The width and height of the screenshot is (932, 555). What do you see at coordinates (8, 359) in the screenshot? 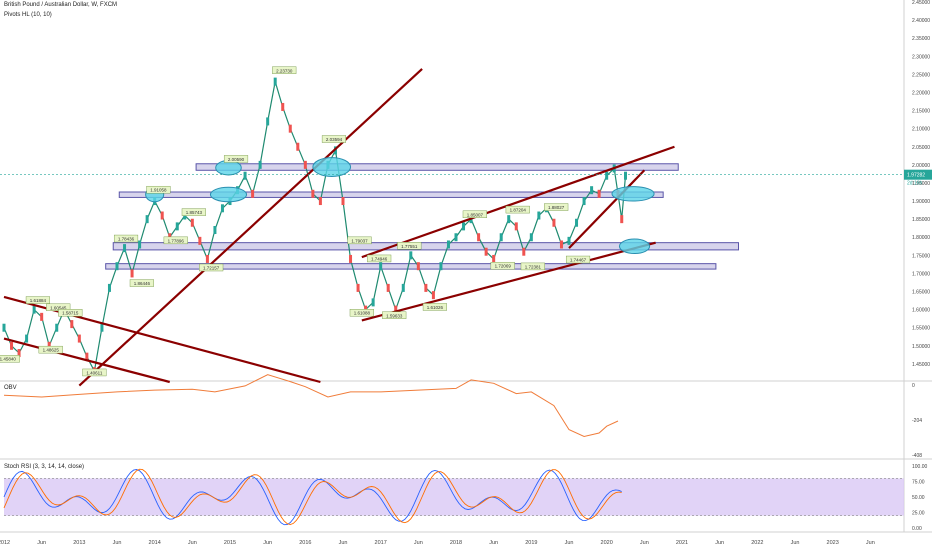
I see `pivot-label-text: 1.45840` at bounding box center [8, 359].